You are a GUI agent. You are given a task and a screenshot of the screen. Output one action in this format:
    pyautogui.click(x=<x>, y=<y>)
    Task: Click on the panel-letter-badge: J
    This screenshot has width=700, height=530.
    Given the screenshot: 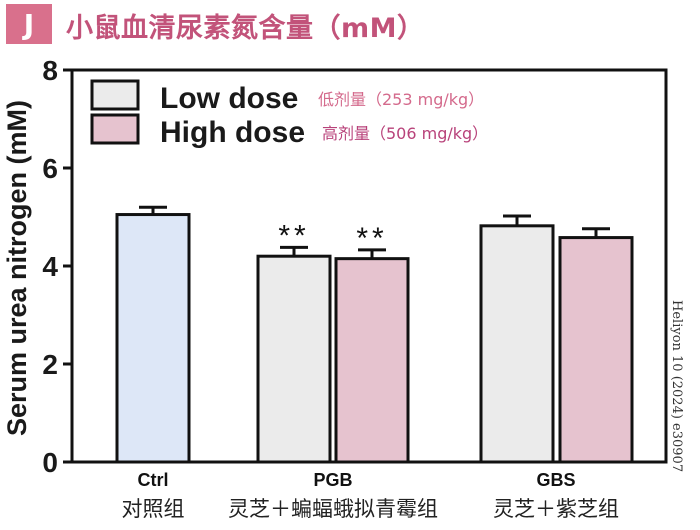 What is the action you would take?
    pyautogui.click(x=29, y=24)
    